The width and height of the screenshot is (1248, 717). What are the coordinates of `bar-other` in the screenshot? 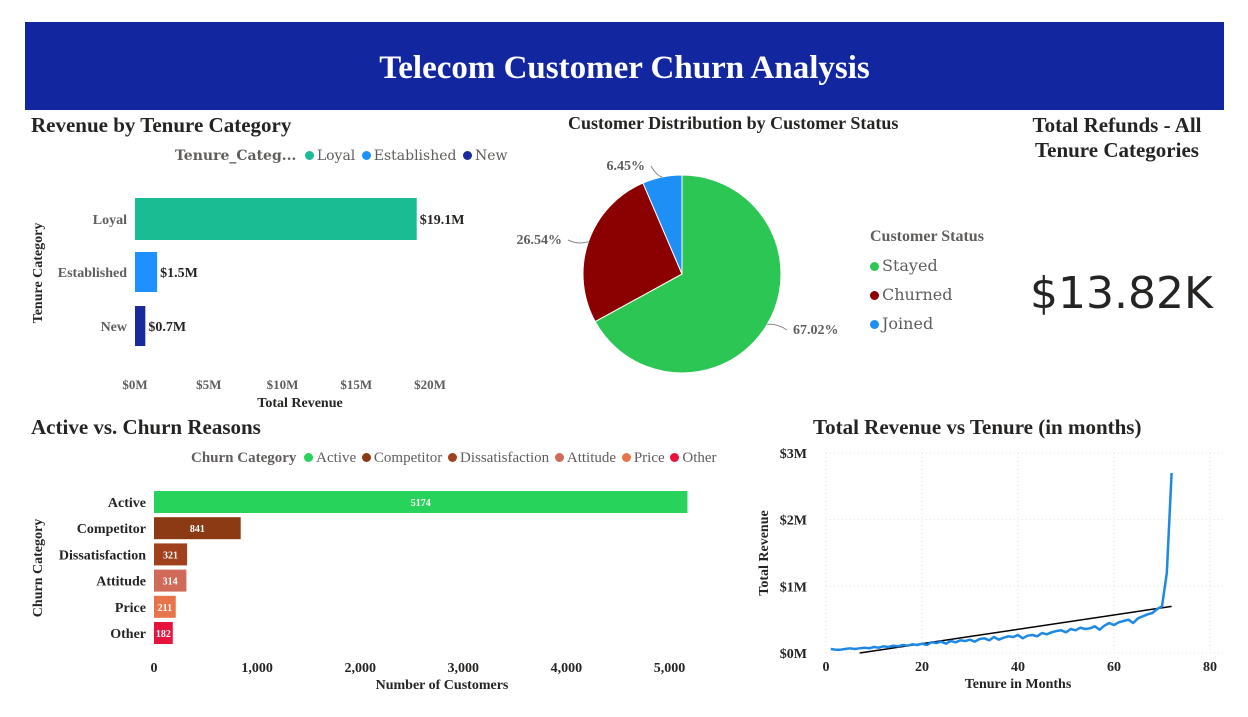 It's located at (163, 633).